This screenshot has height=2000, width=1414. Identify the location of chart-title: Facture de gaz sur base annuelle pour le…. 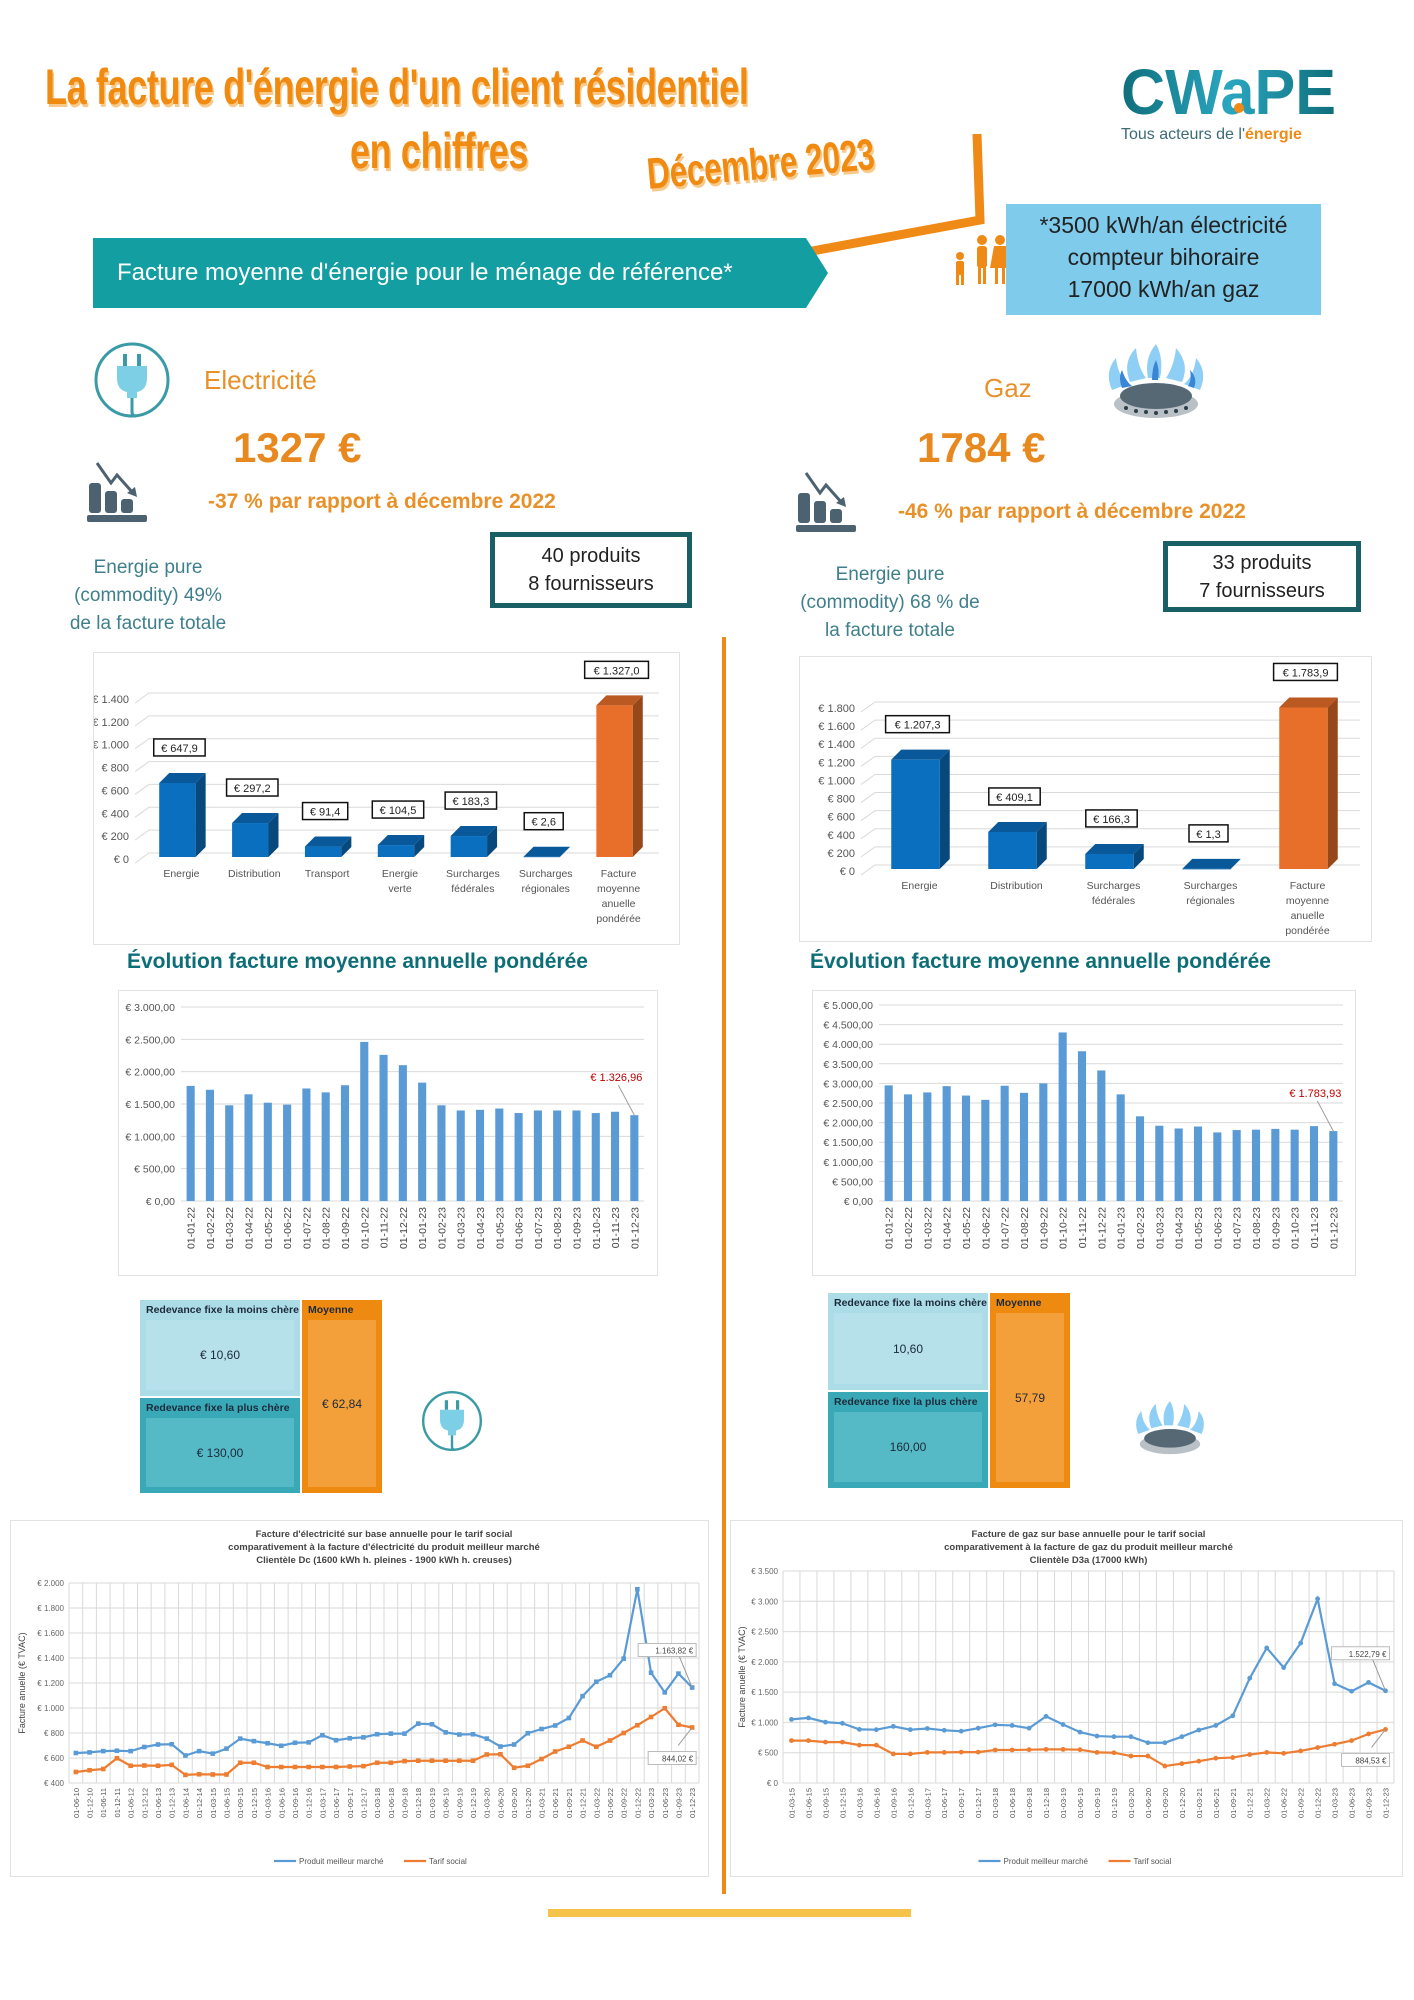
(1089, 1534).